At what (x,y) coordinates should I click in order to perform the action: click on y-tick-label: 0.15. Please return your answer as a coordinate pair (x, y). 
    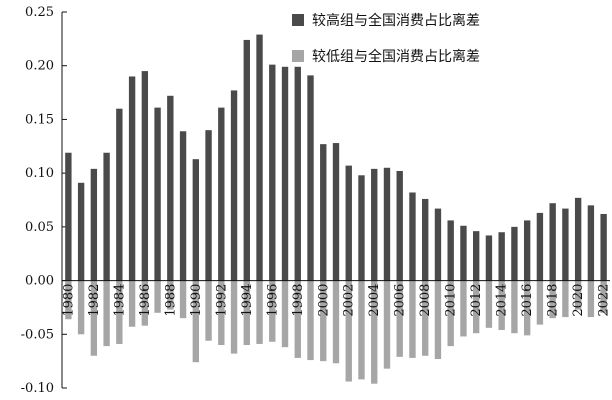
    Looking at the image, I should click on (39, 119).